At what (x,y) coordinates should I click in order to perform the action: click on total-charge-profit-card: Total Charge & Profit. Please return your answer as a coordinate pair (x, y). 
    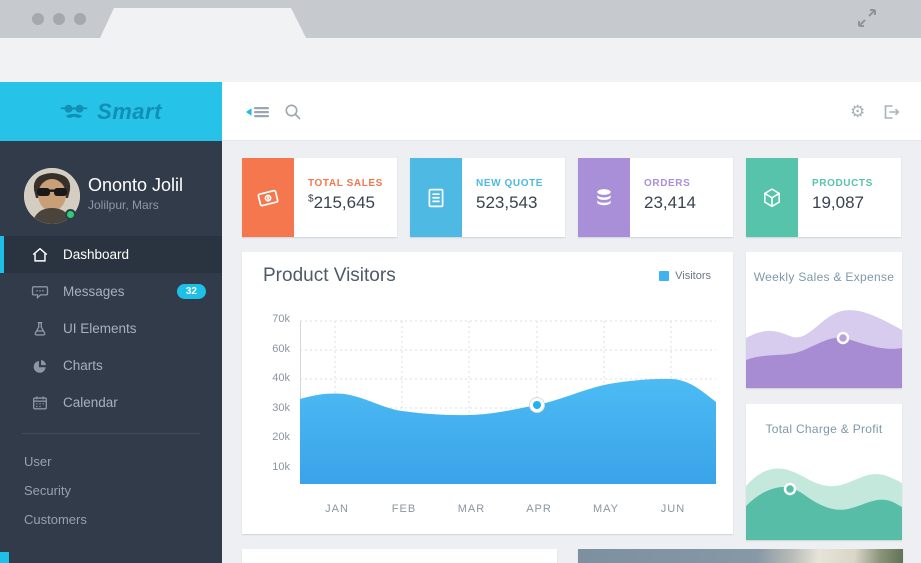
    Looking at the image, I should click on (824, 472).